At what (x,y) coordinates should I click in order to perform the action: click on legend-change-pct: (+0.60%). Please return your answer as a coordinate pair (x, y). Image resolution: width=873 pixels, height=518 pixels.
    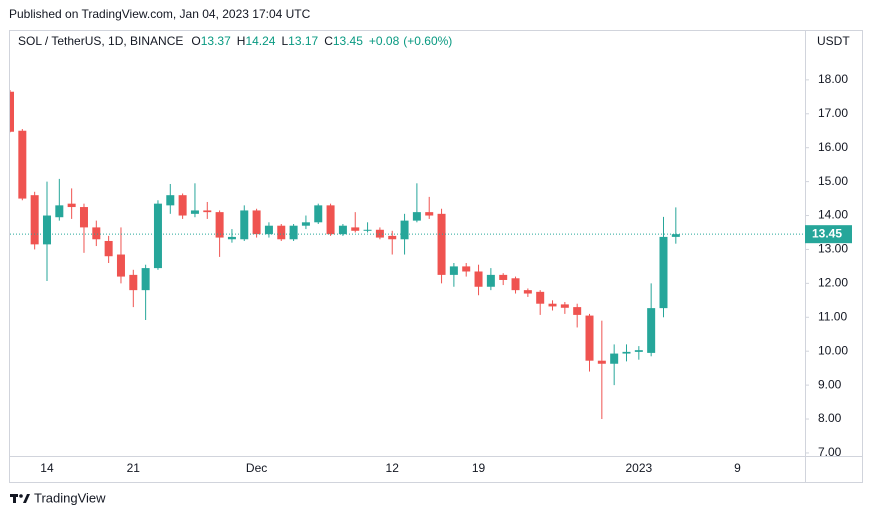
    Looking at the image, I should click on (427, 41).